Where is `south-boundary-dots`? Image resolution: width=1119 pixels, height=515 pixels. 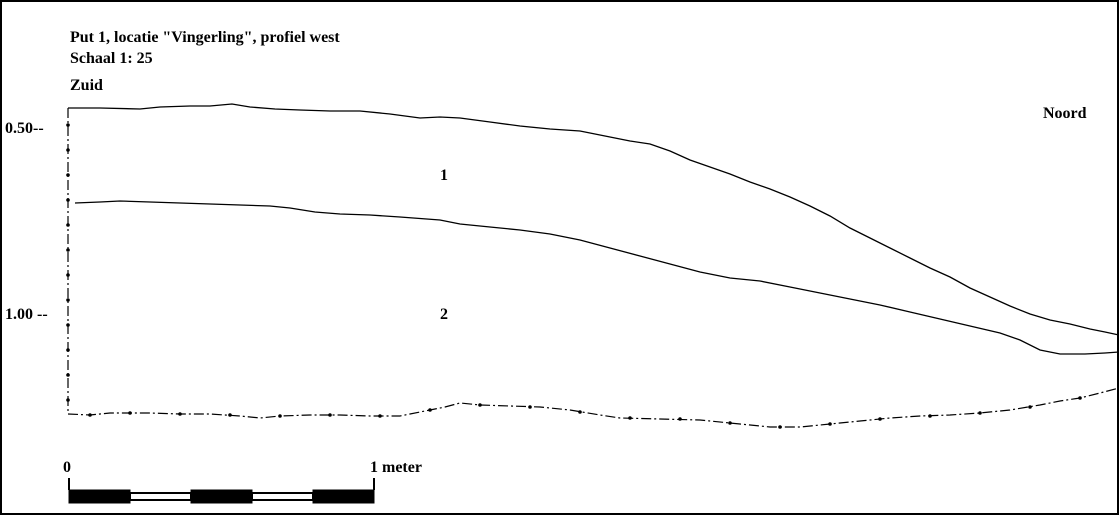
south-boundary-dots is located at coordinates (68, 262).